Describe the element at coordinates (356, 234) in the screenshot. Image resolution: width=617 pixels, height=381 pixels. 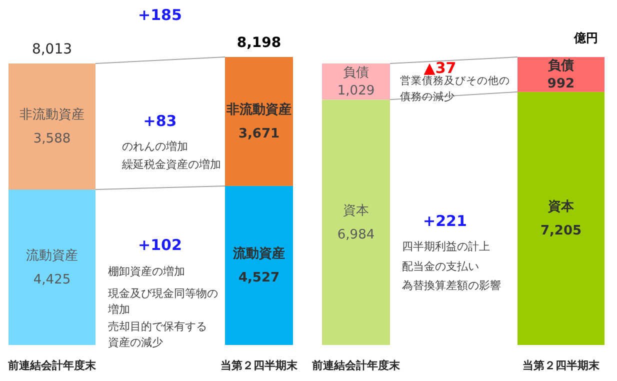
I see `data-label: 6,984` at that location.